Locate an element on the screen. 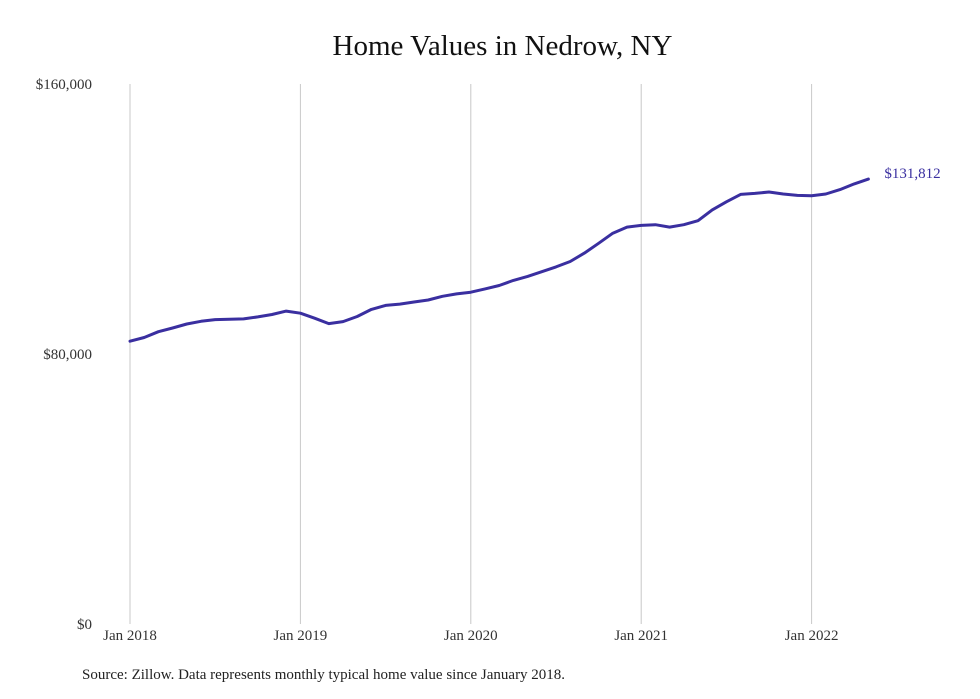  y-axis-ticks: $0 $80,000 $160,000 is located at coordinates (64, 355).